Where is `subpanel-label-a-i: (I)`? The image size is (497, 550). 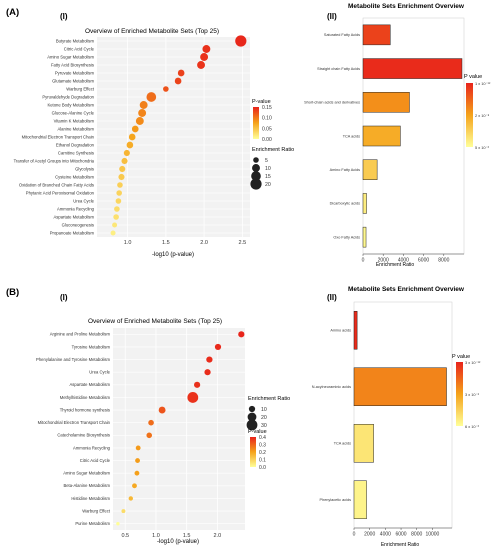
subpanel-label-a-i: (I) is located at coordinates (64, 16).